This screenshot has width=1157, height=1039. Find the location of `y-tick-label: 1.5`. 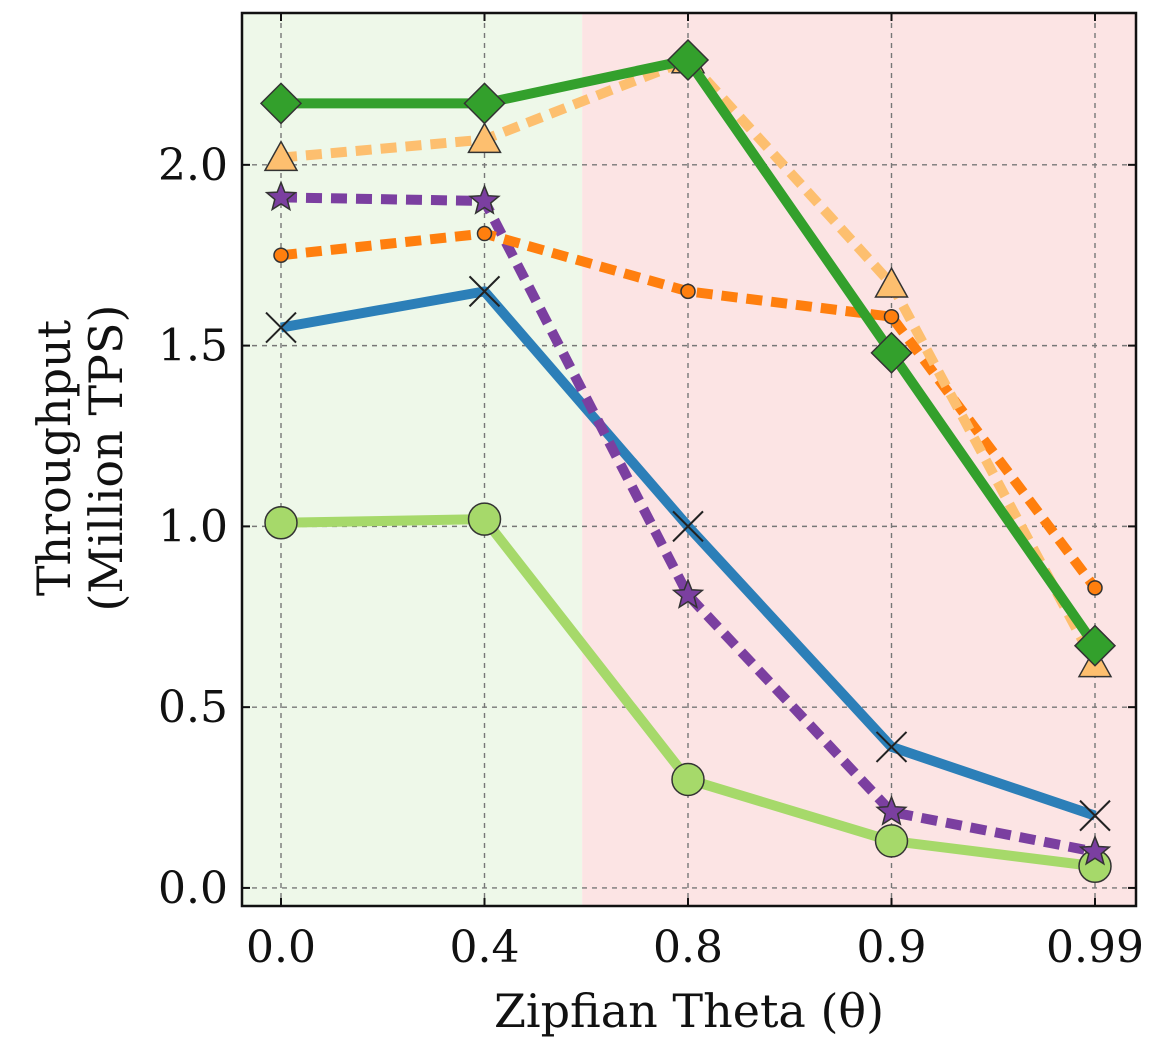

y-tick-label: 1.5 is located at coordinates (193, 346).